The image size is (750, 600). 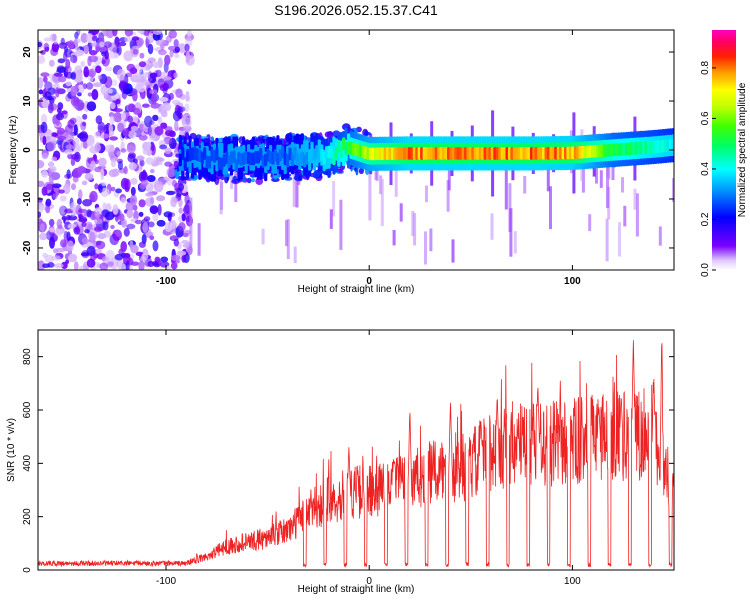 What do you see at coordinates (705, 169) in the screenshot?
I see `colorbar-tick-label: 0.4` at bounding box center [705, 169].